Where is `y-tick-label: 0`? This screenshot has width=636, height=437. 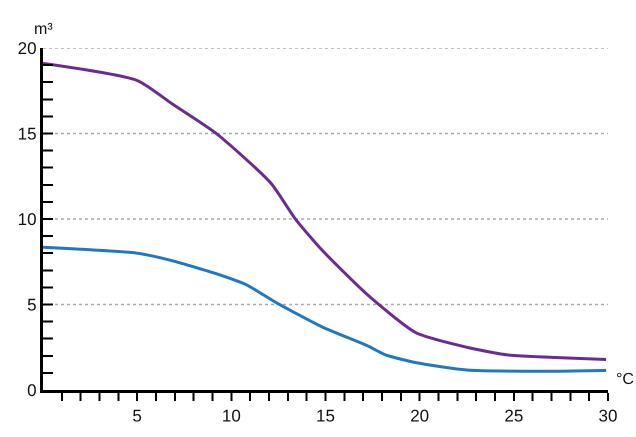 y-tick-label: 0 is located at coordinates (32, 390).